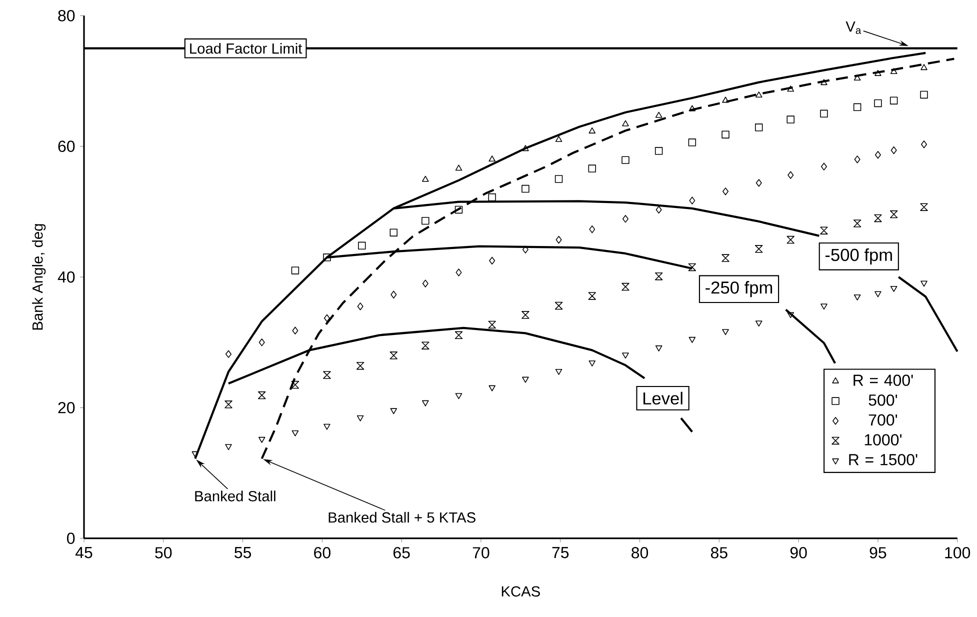 This screenshot has height=617, width=977. What do you see at coordinates (66, 146) in the screenshot?
I see `y-tick-label: 60` at bounding box center [66, 146].